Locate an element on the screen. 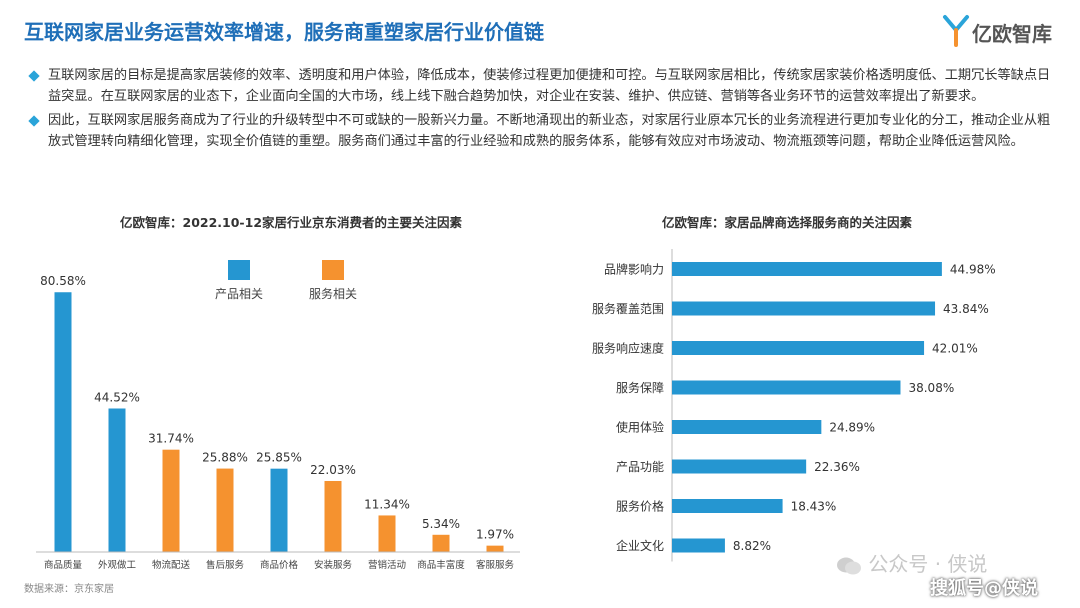 The image size is (1080, 608). data-label: 22.36% is located at coordinates (837, 467).